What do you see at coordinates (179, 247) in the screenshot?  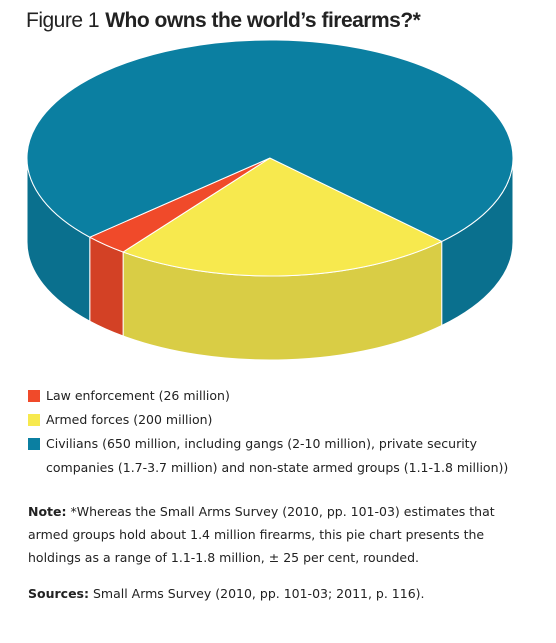 I see `pie-slice` at bounding box center [179, 247].